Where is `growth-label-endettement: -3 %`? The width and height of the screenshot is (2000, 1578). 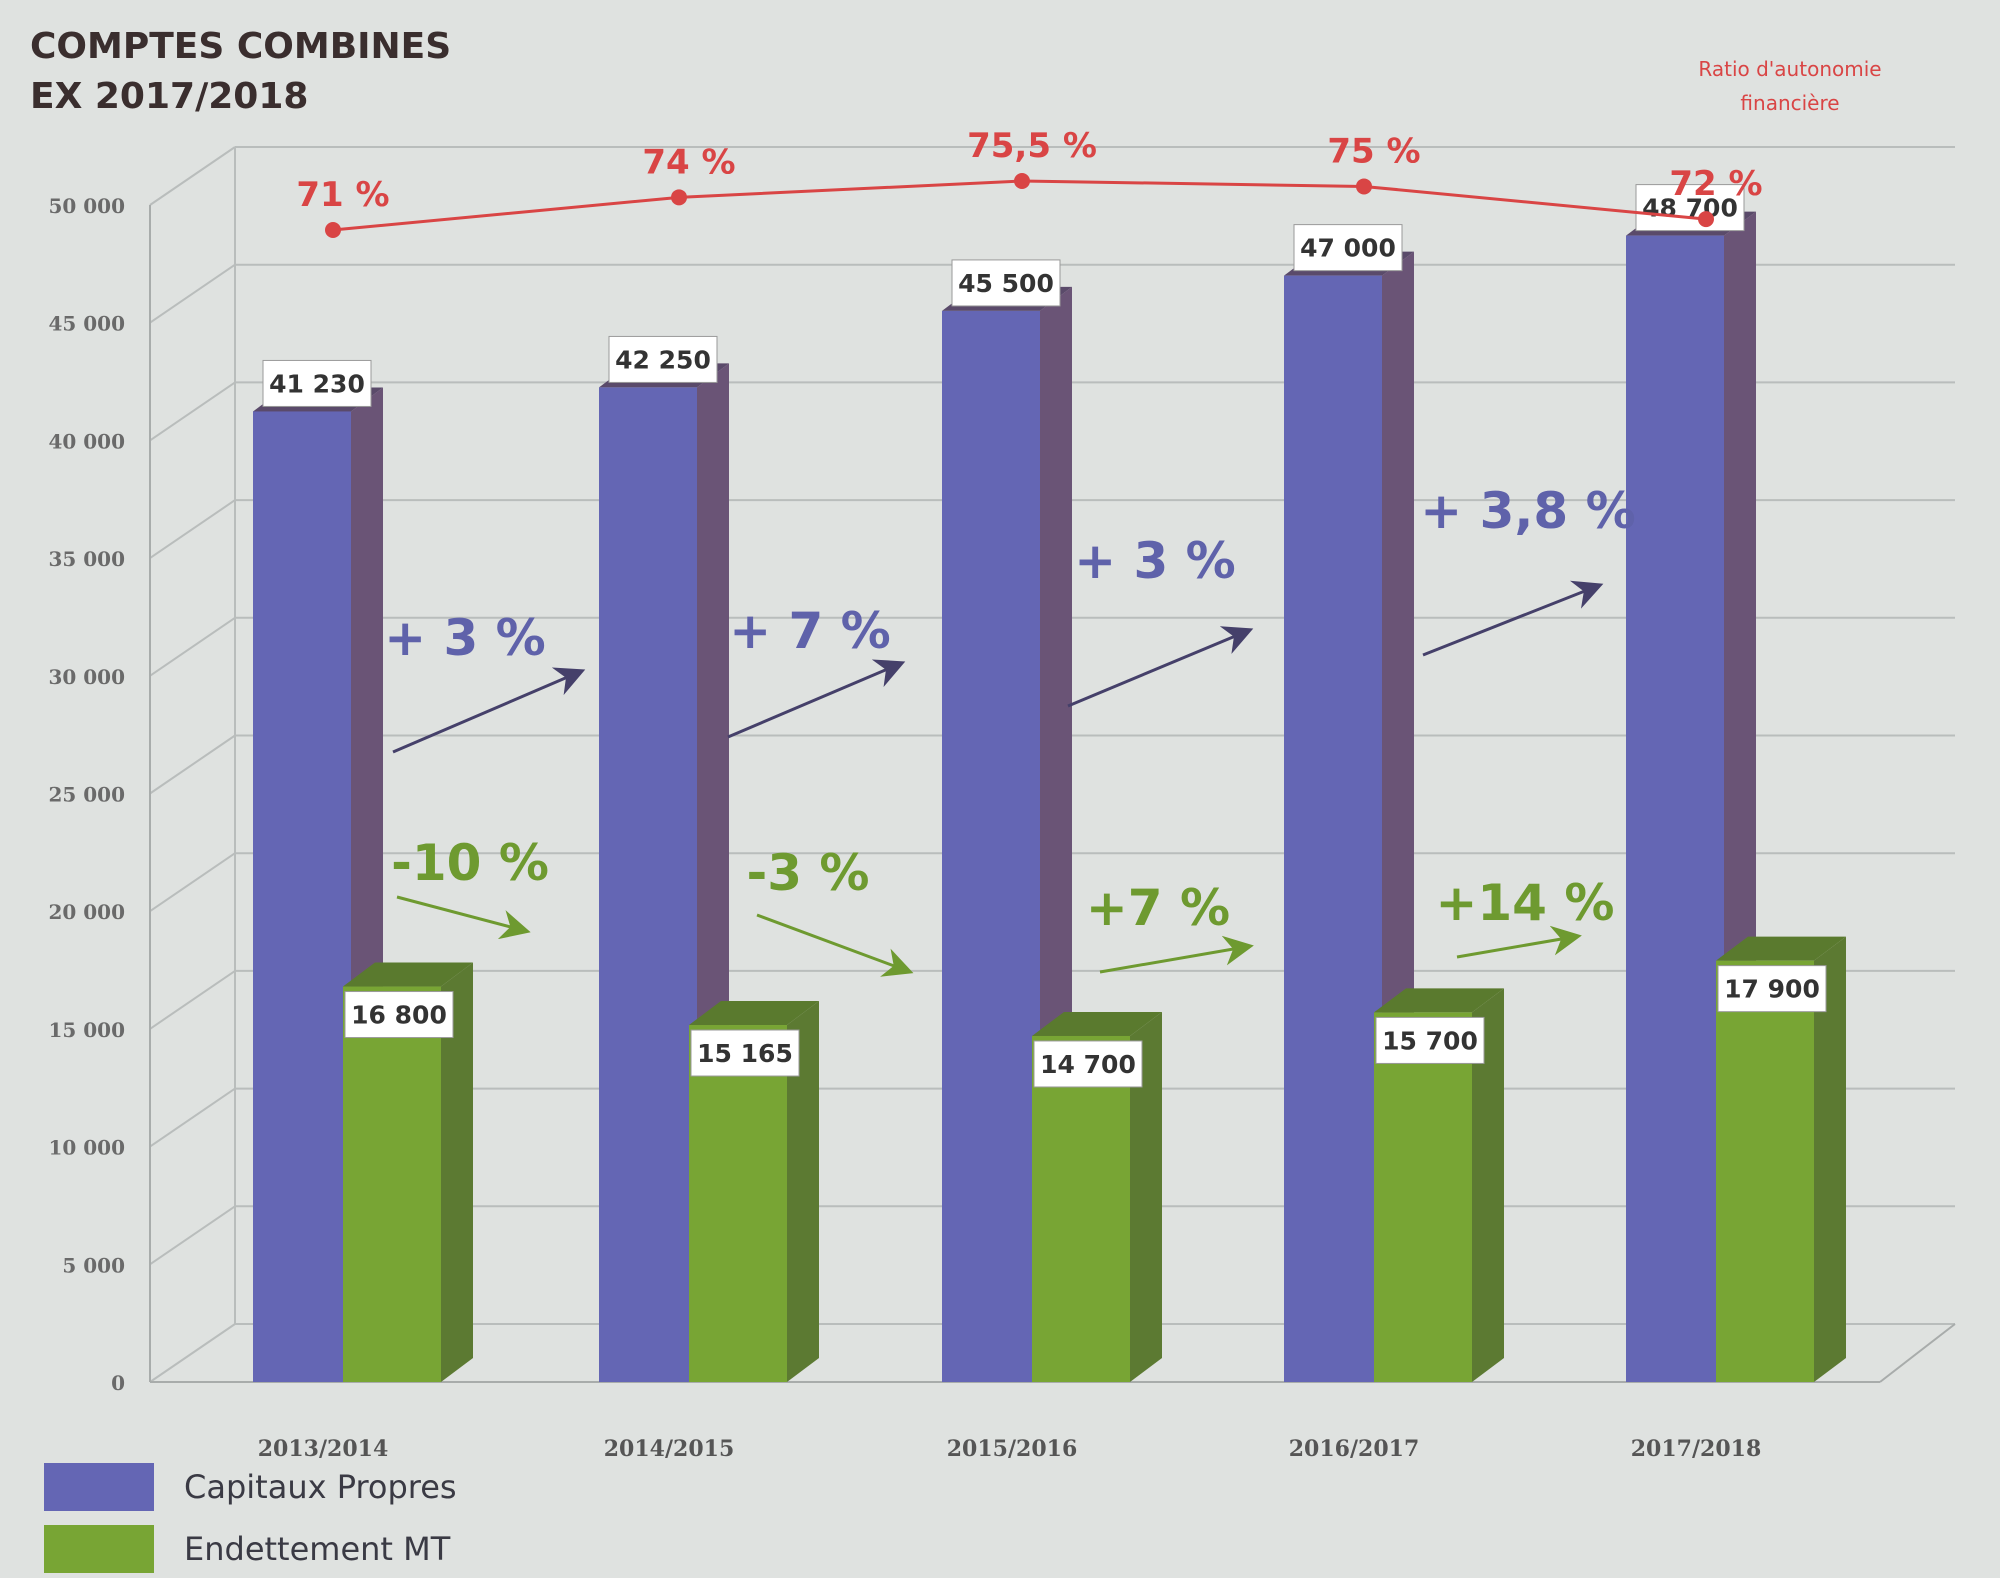
growth-label-endettement: -3 % is located at coordinates (807, 873).